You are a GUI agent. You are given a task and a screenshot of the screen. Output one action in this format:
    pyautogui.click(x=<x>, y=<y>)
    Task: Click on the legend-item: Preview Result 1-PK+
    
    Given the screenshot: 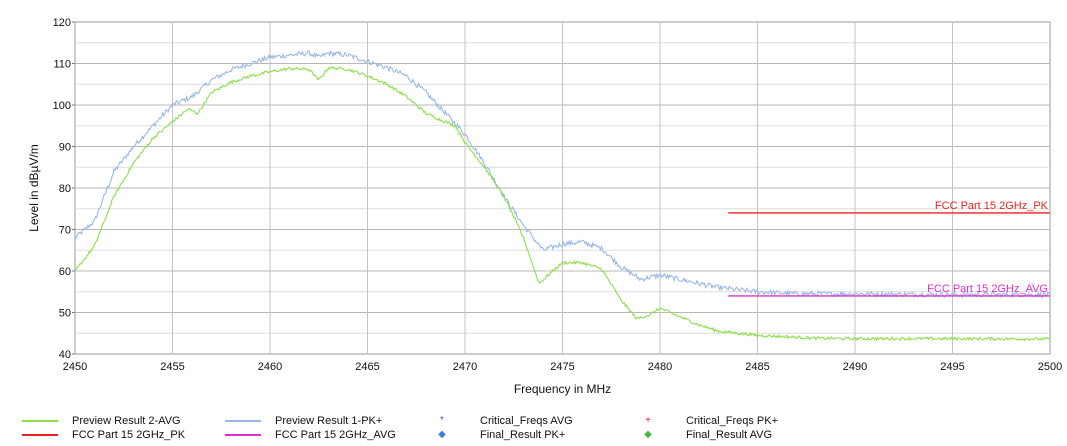 What is the action you would take?
    pyautogui.click(x=303, y=421)
    